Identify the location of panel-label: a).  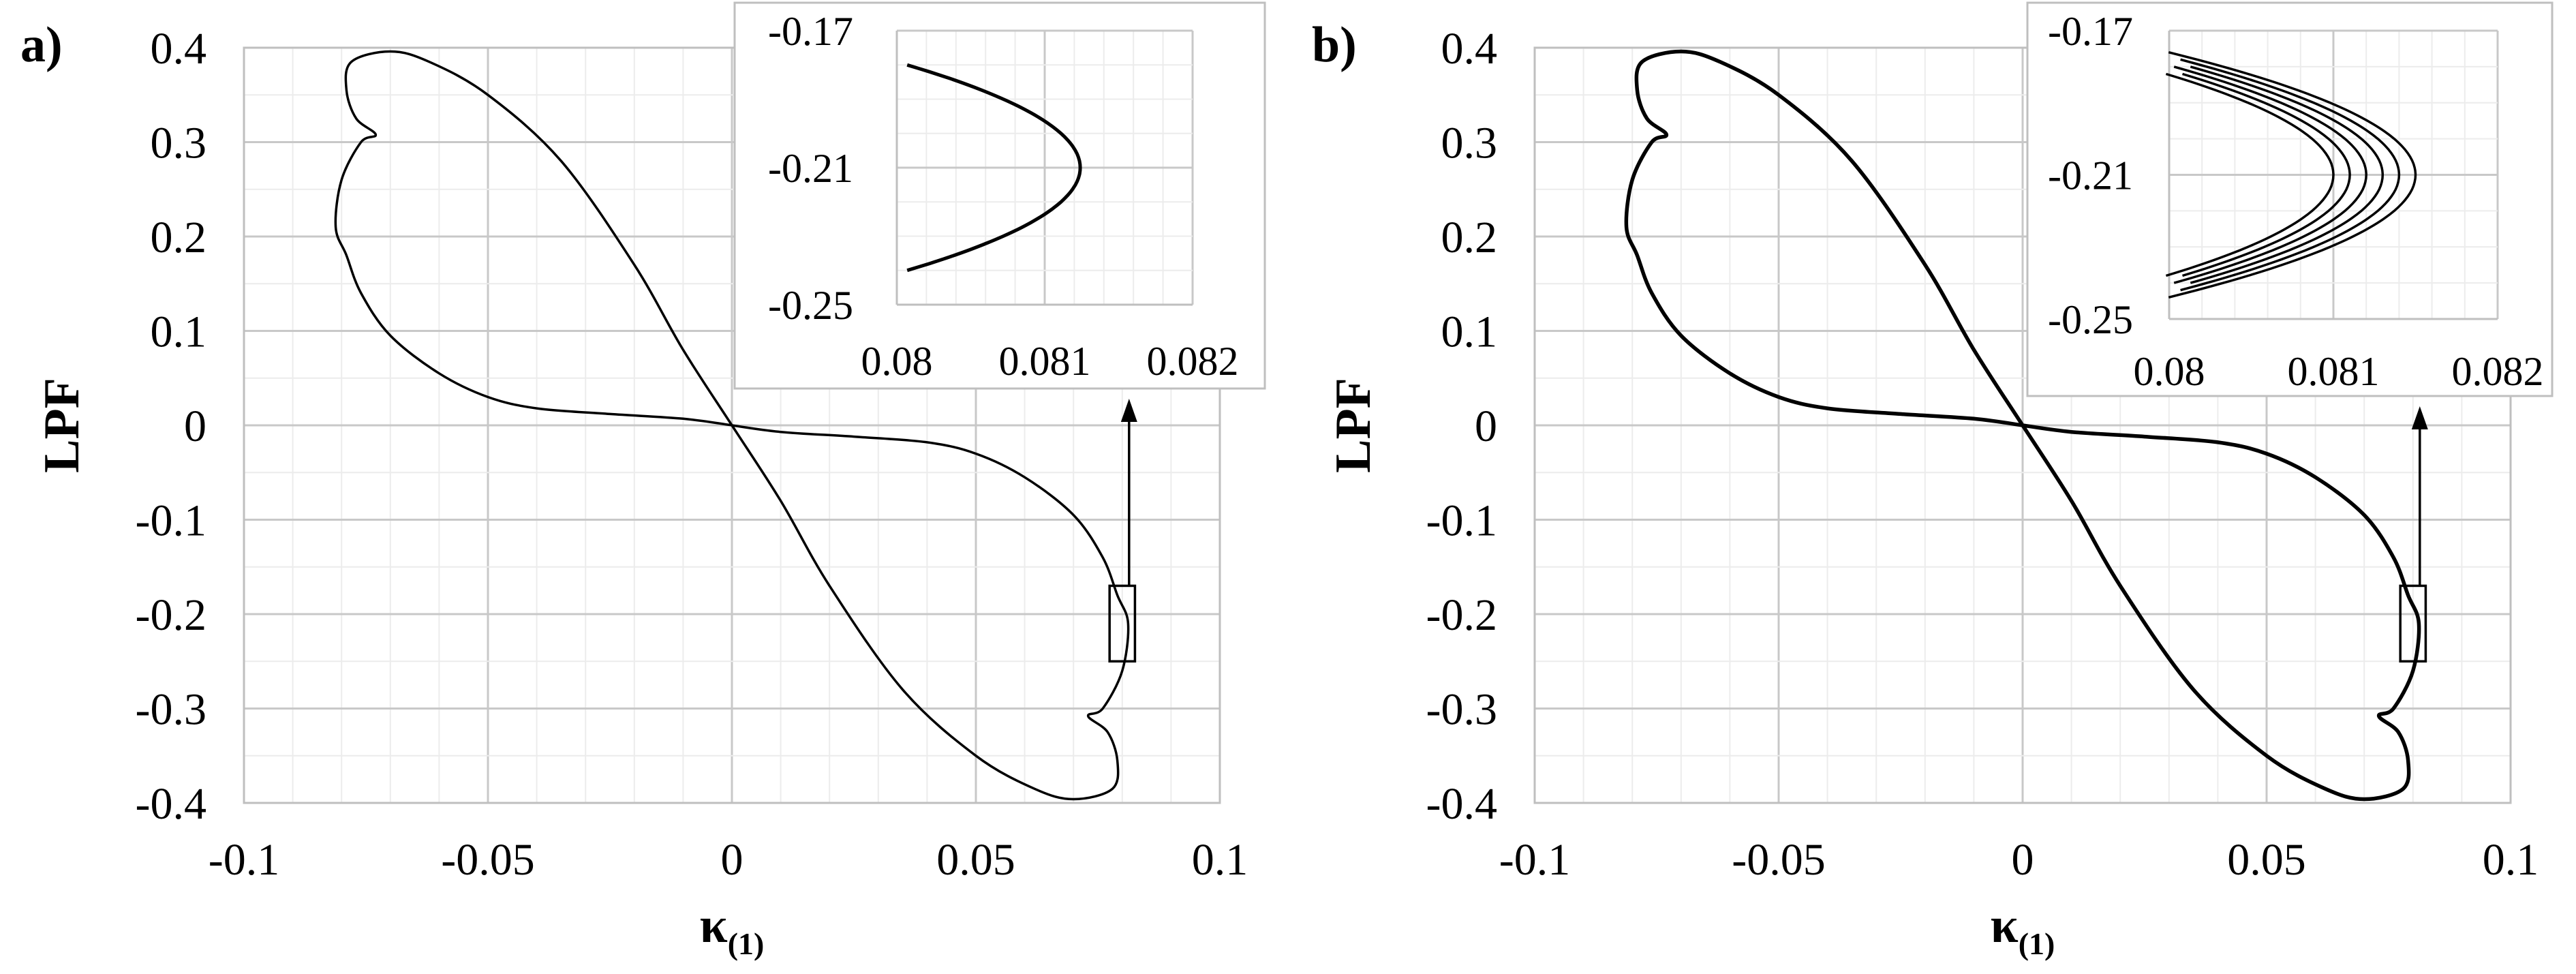
(41, 45).